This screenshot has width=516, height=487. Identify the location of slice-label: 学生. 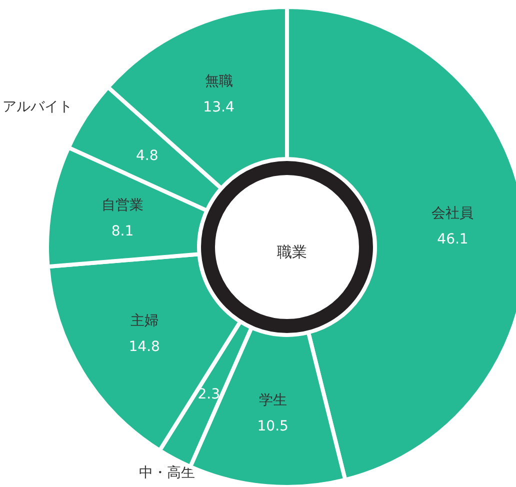
(272, 400).